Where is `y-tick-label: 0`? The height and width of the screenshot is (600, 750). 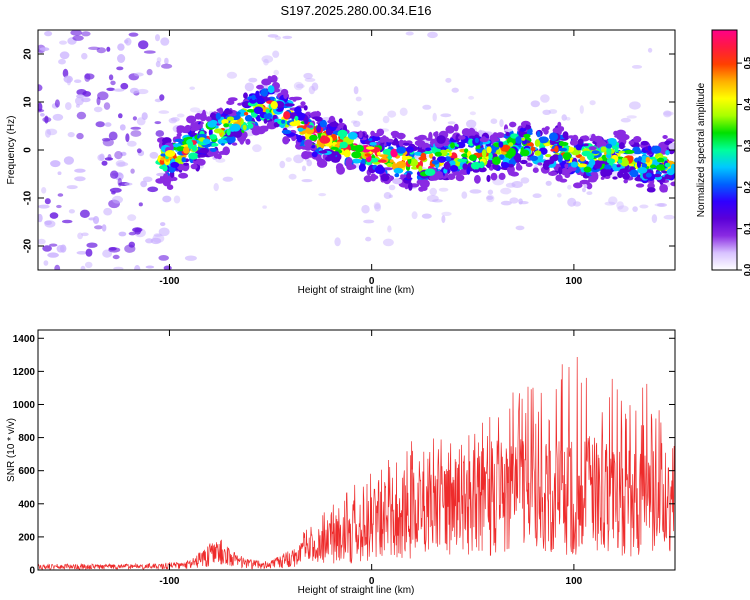 y-tick-label: 0 is located at coordinates (28, 150).